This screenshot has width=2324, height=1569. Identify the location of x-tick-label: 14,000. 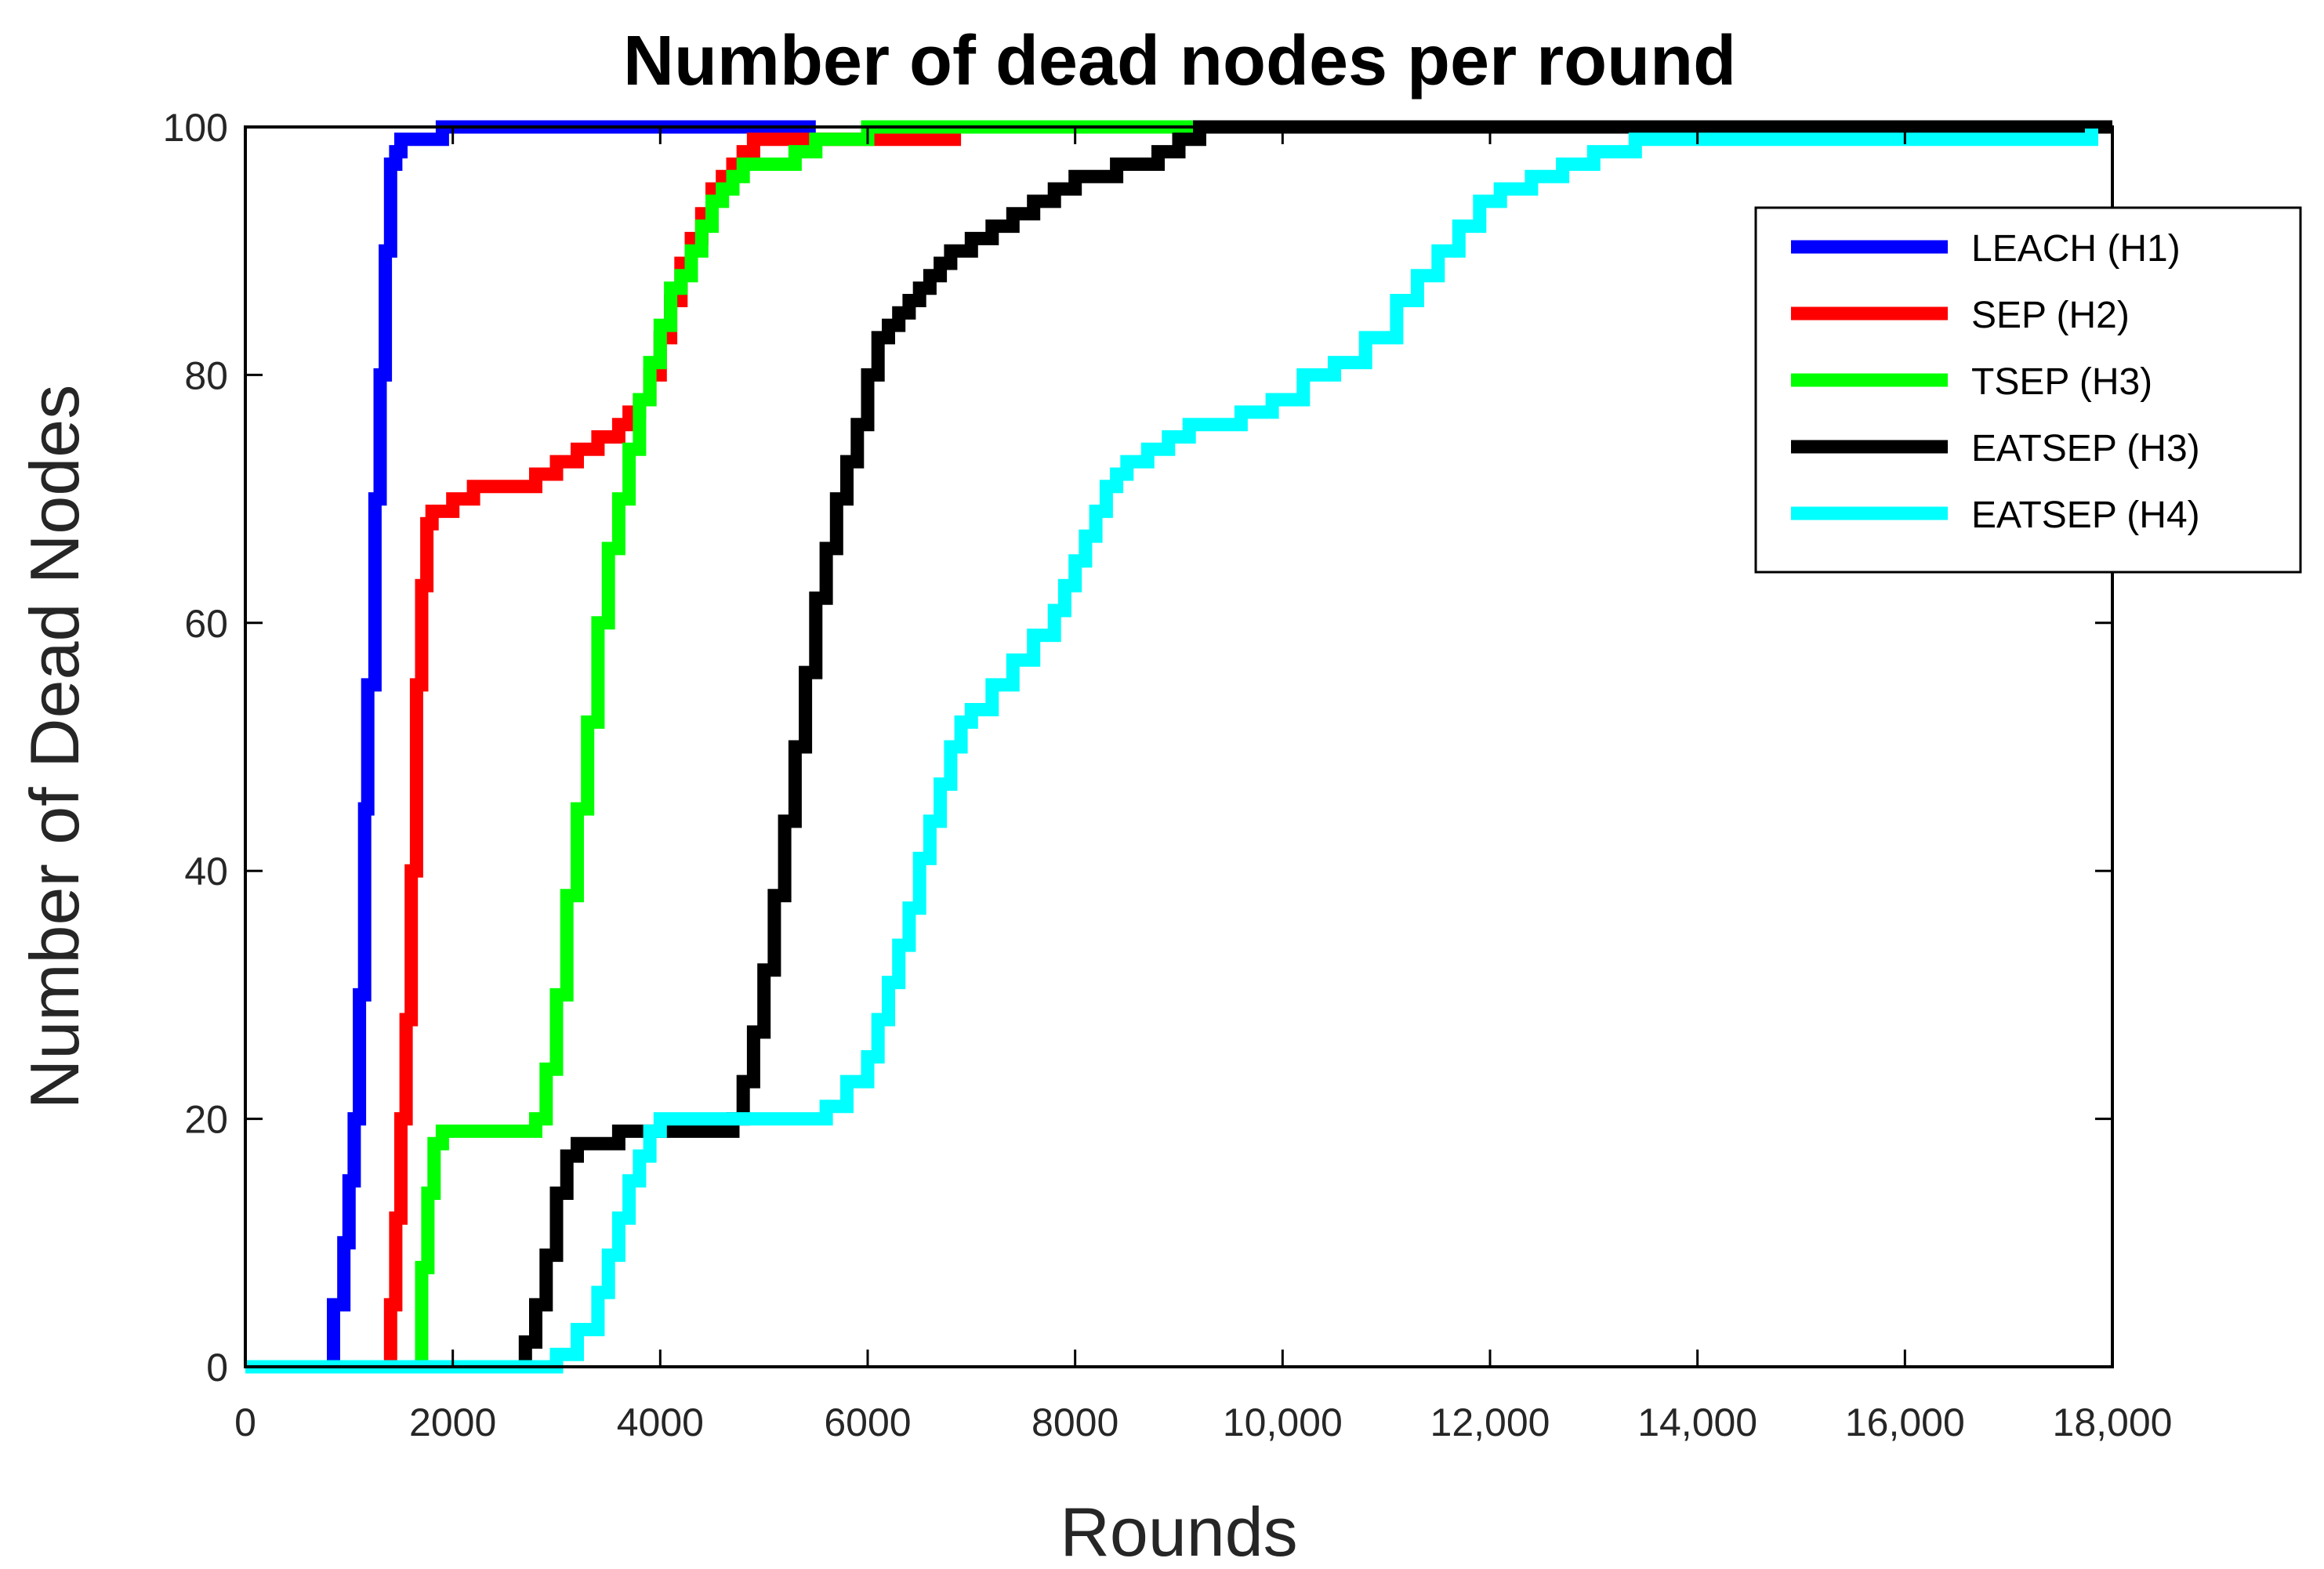
(1697, 1422).